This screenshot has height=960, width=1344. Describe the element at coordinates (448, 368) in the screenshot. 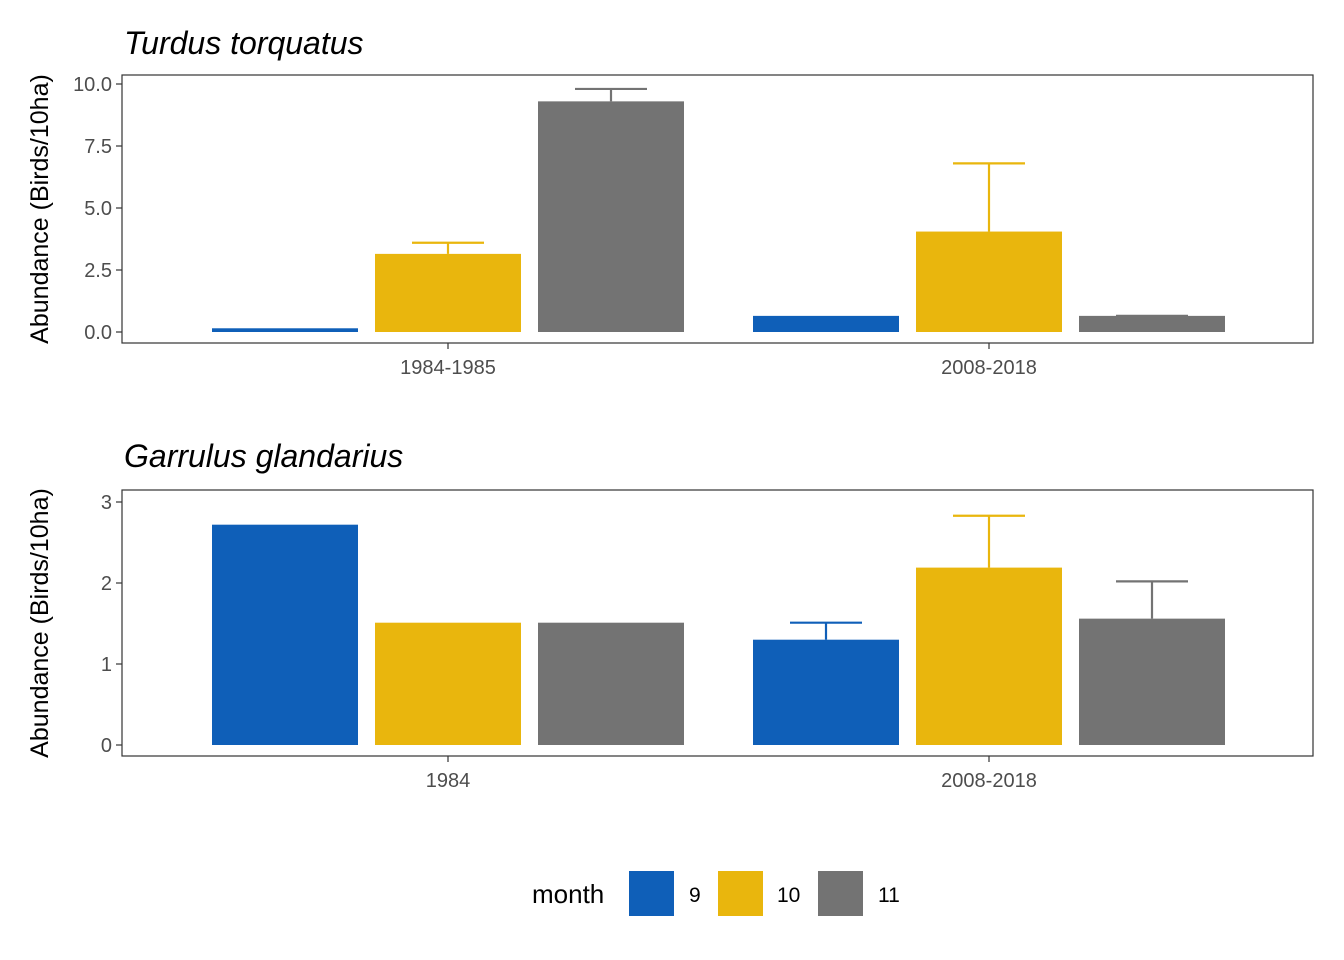

I see `x-tick-label: 1984-1985` at that location.